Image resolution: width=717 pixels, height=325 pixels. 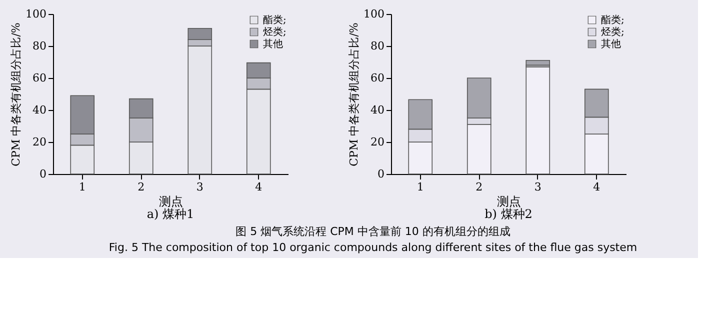 I want to click on text: b) 煤种2, so click(x=508, y=214).